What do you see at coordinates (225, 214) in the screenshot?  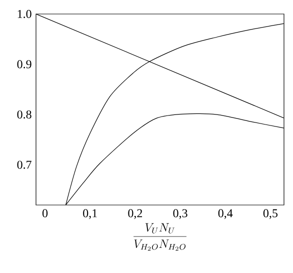 I see `x-tick-label: 0,4` at bounding box center [225, 214].